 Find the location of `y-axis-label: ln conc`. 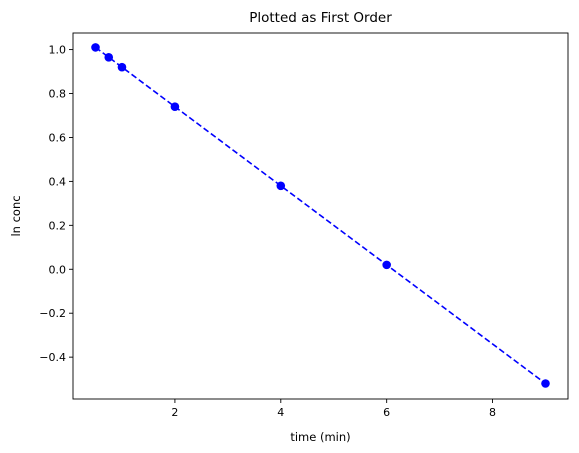

y-axis-label: ln conc is located at coordinates (16, 215).